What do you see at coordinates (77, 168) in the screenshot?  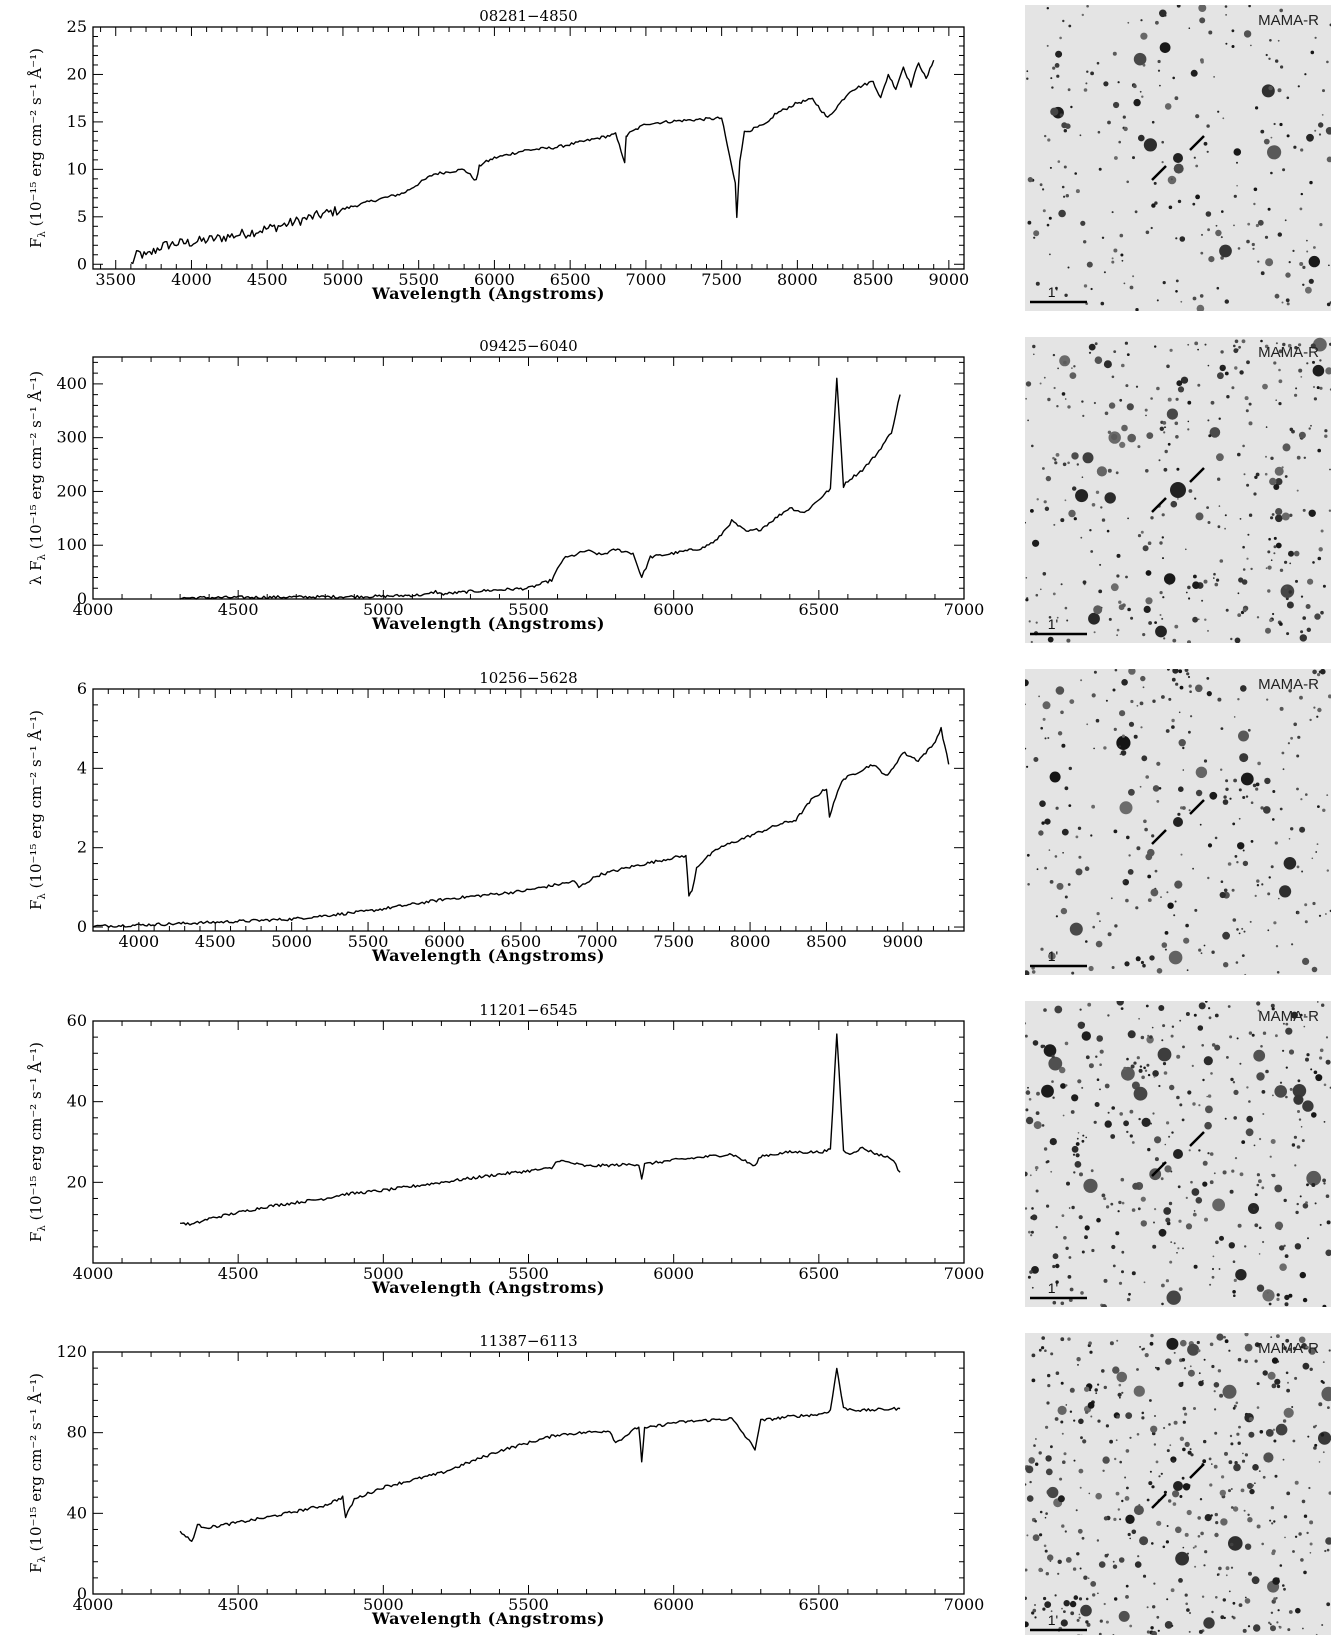 I see `y-tick-label: 10` at bounding box center [77, 168].